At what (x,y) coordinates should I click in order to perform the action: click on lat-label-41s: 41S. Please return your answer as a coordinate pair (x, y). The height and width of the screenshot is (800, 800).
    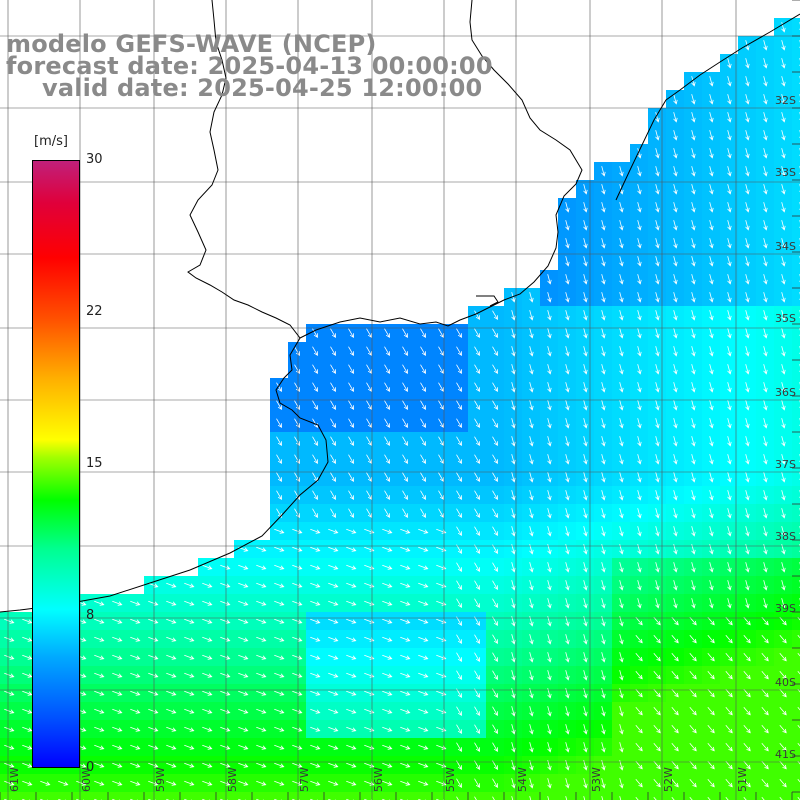
    Looking at the image, I should click on (785, 754).